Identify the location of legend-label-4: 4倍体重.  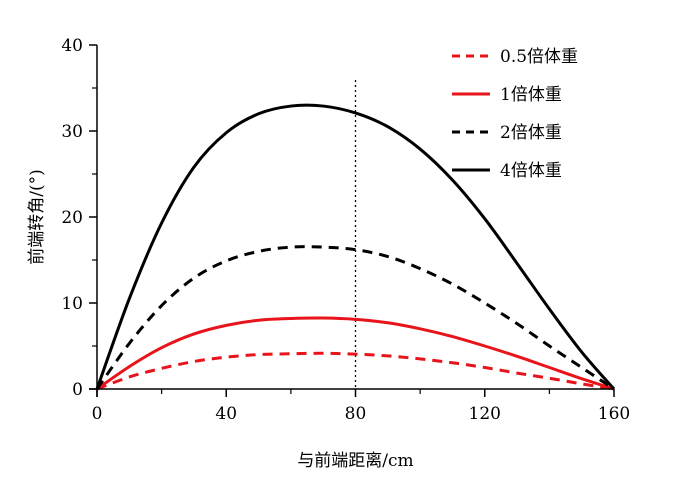
(531, 171).